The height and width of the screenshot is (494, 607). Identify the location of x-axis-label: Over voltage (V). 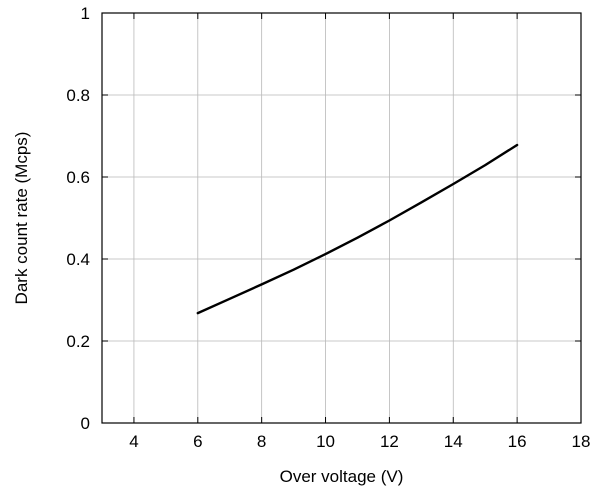
(342, 476).